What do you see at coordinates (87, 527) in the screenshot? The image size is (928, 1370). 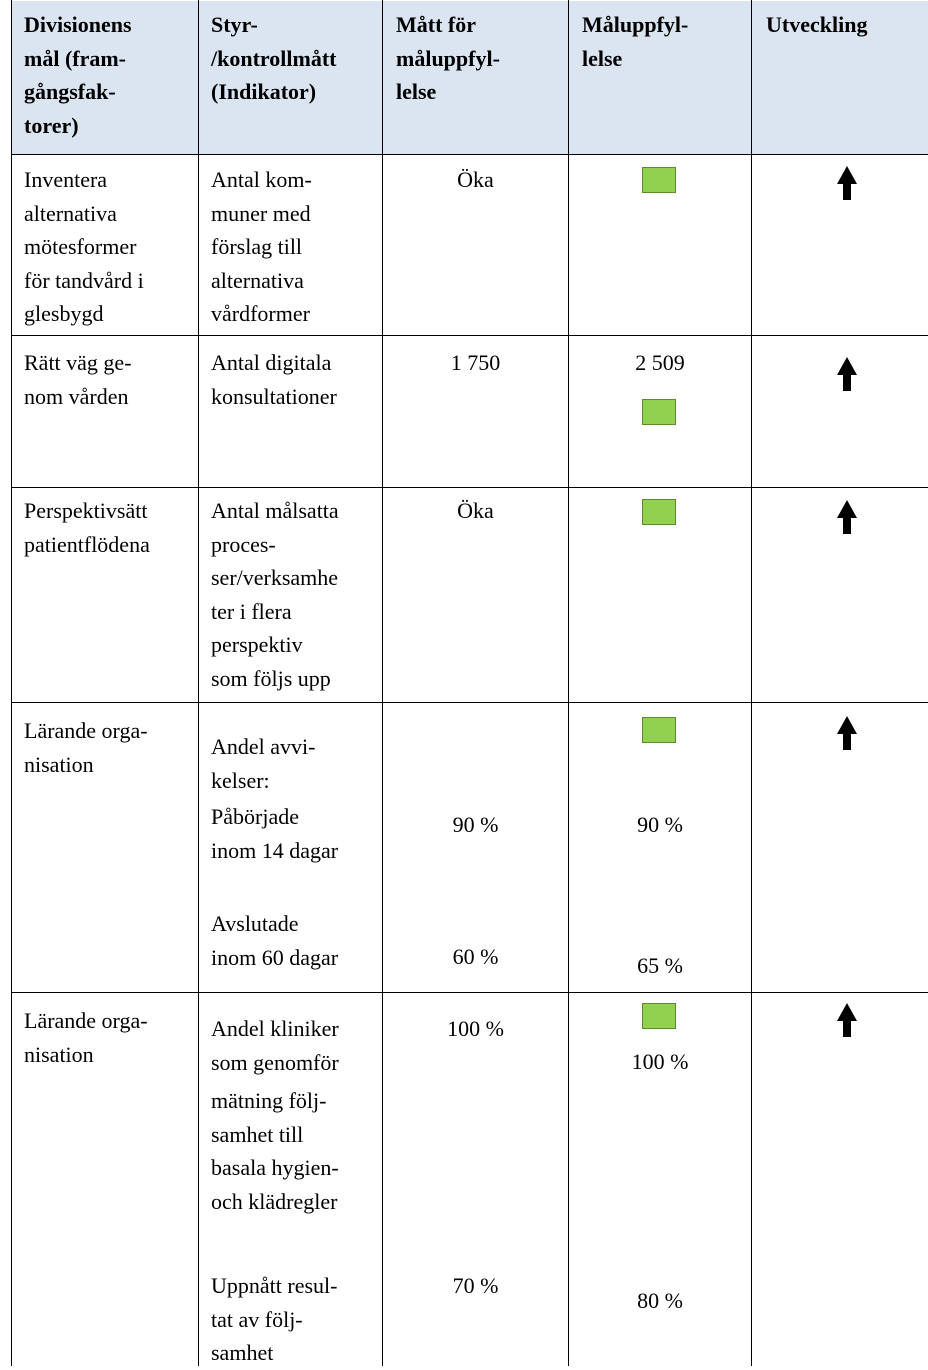 I see `row3-goal: Perspektivsätt patientflödena` at bounding box center [87, 527].